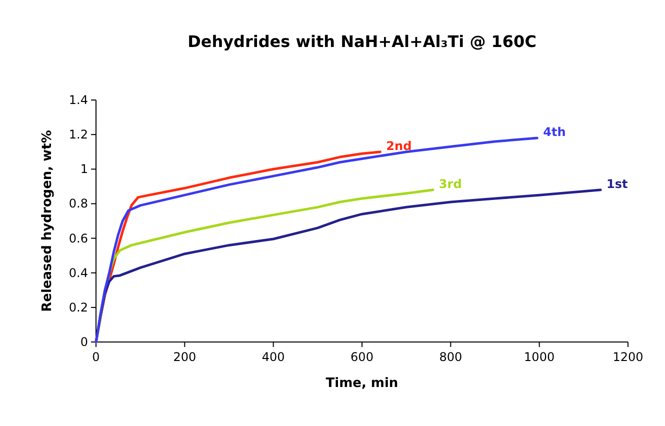 The width and height of the screenshot is (665, 426). Describe the element at coordinates (273, 357) in the screenshot. I see `x-tick-label: 400` at that location.